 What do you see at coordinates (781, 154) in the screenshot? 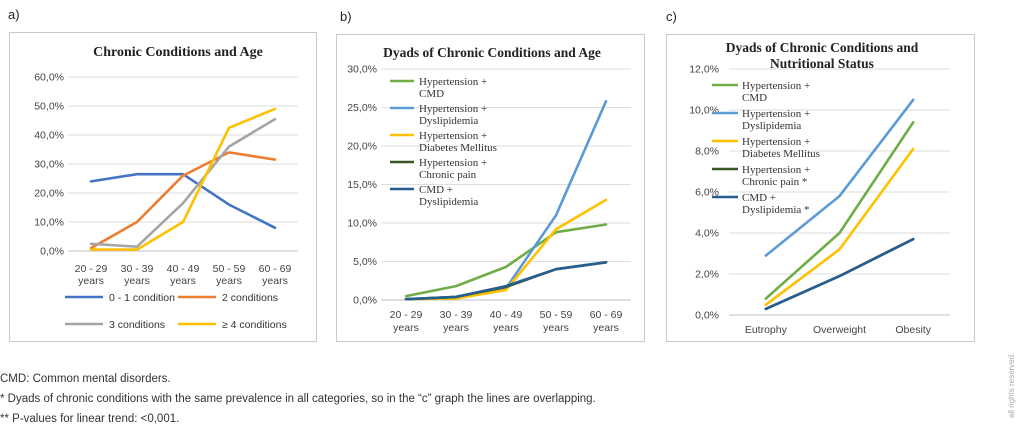
I see `chart-c-legend-label: Diabetes Mellitus` at bounding box center [781, 154].